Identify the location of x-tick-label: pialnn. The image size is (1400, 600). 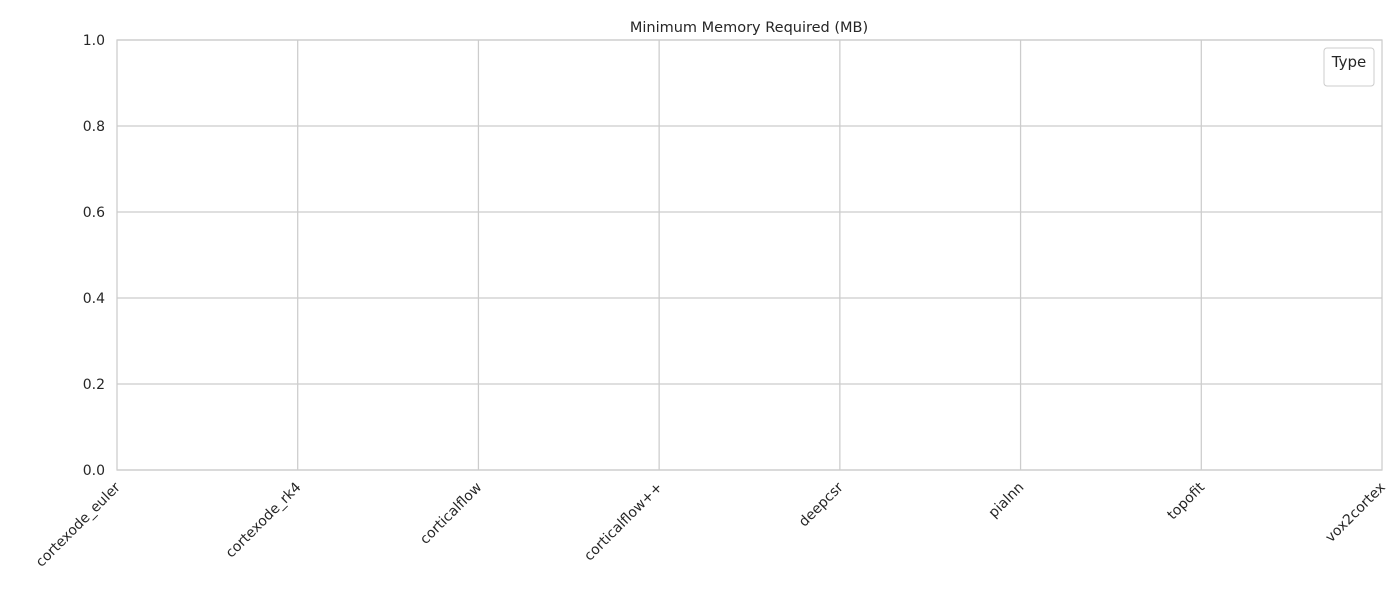
(1007, 501).